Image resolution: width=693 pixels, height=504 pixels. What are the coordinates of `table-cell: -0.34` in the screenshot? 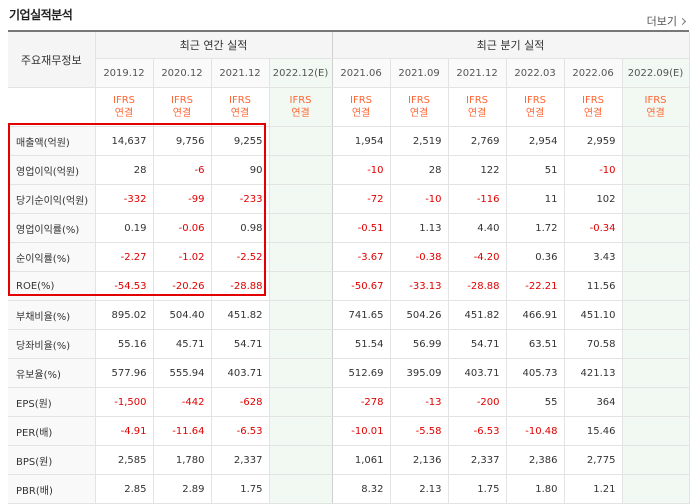 It's located at (593, 228).